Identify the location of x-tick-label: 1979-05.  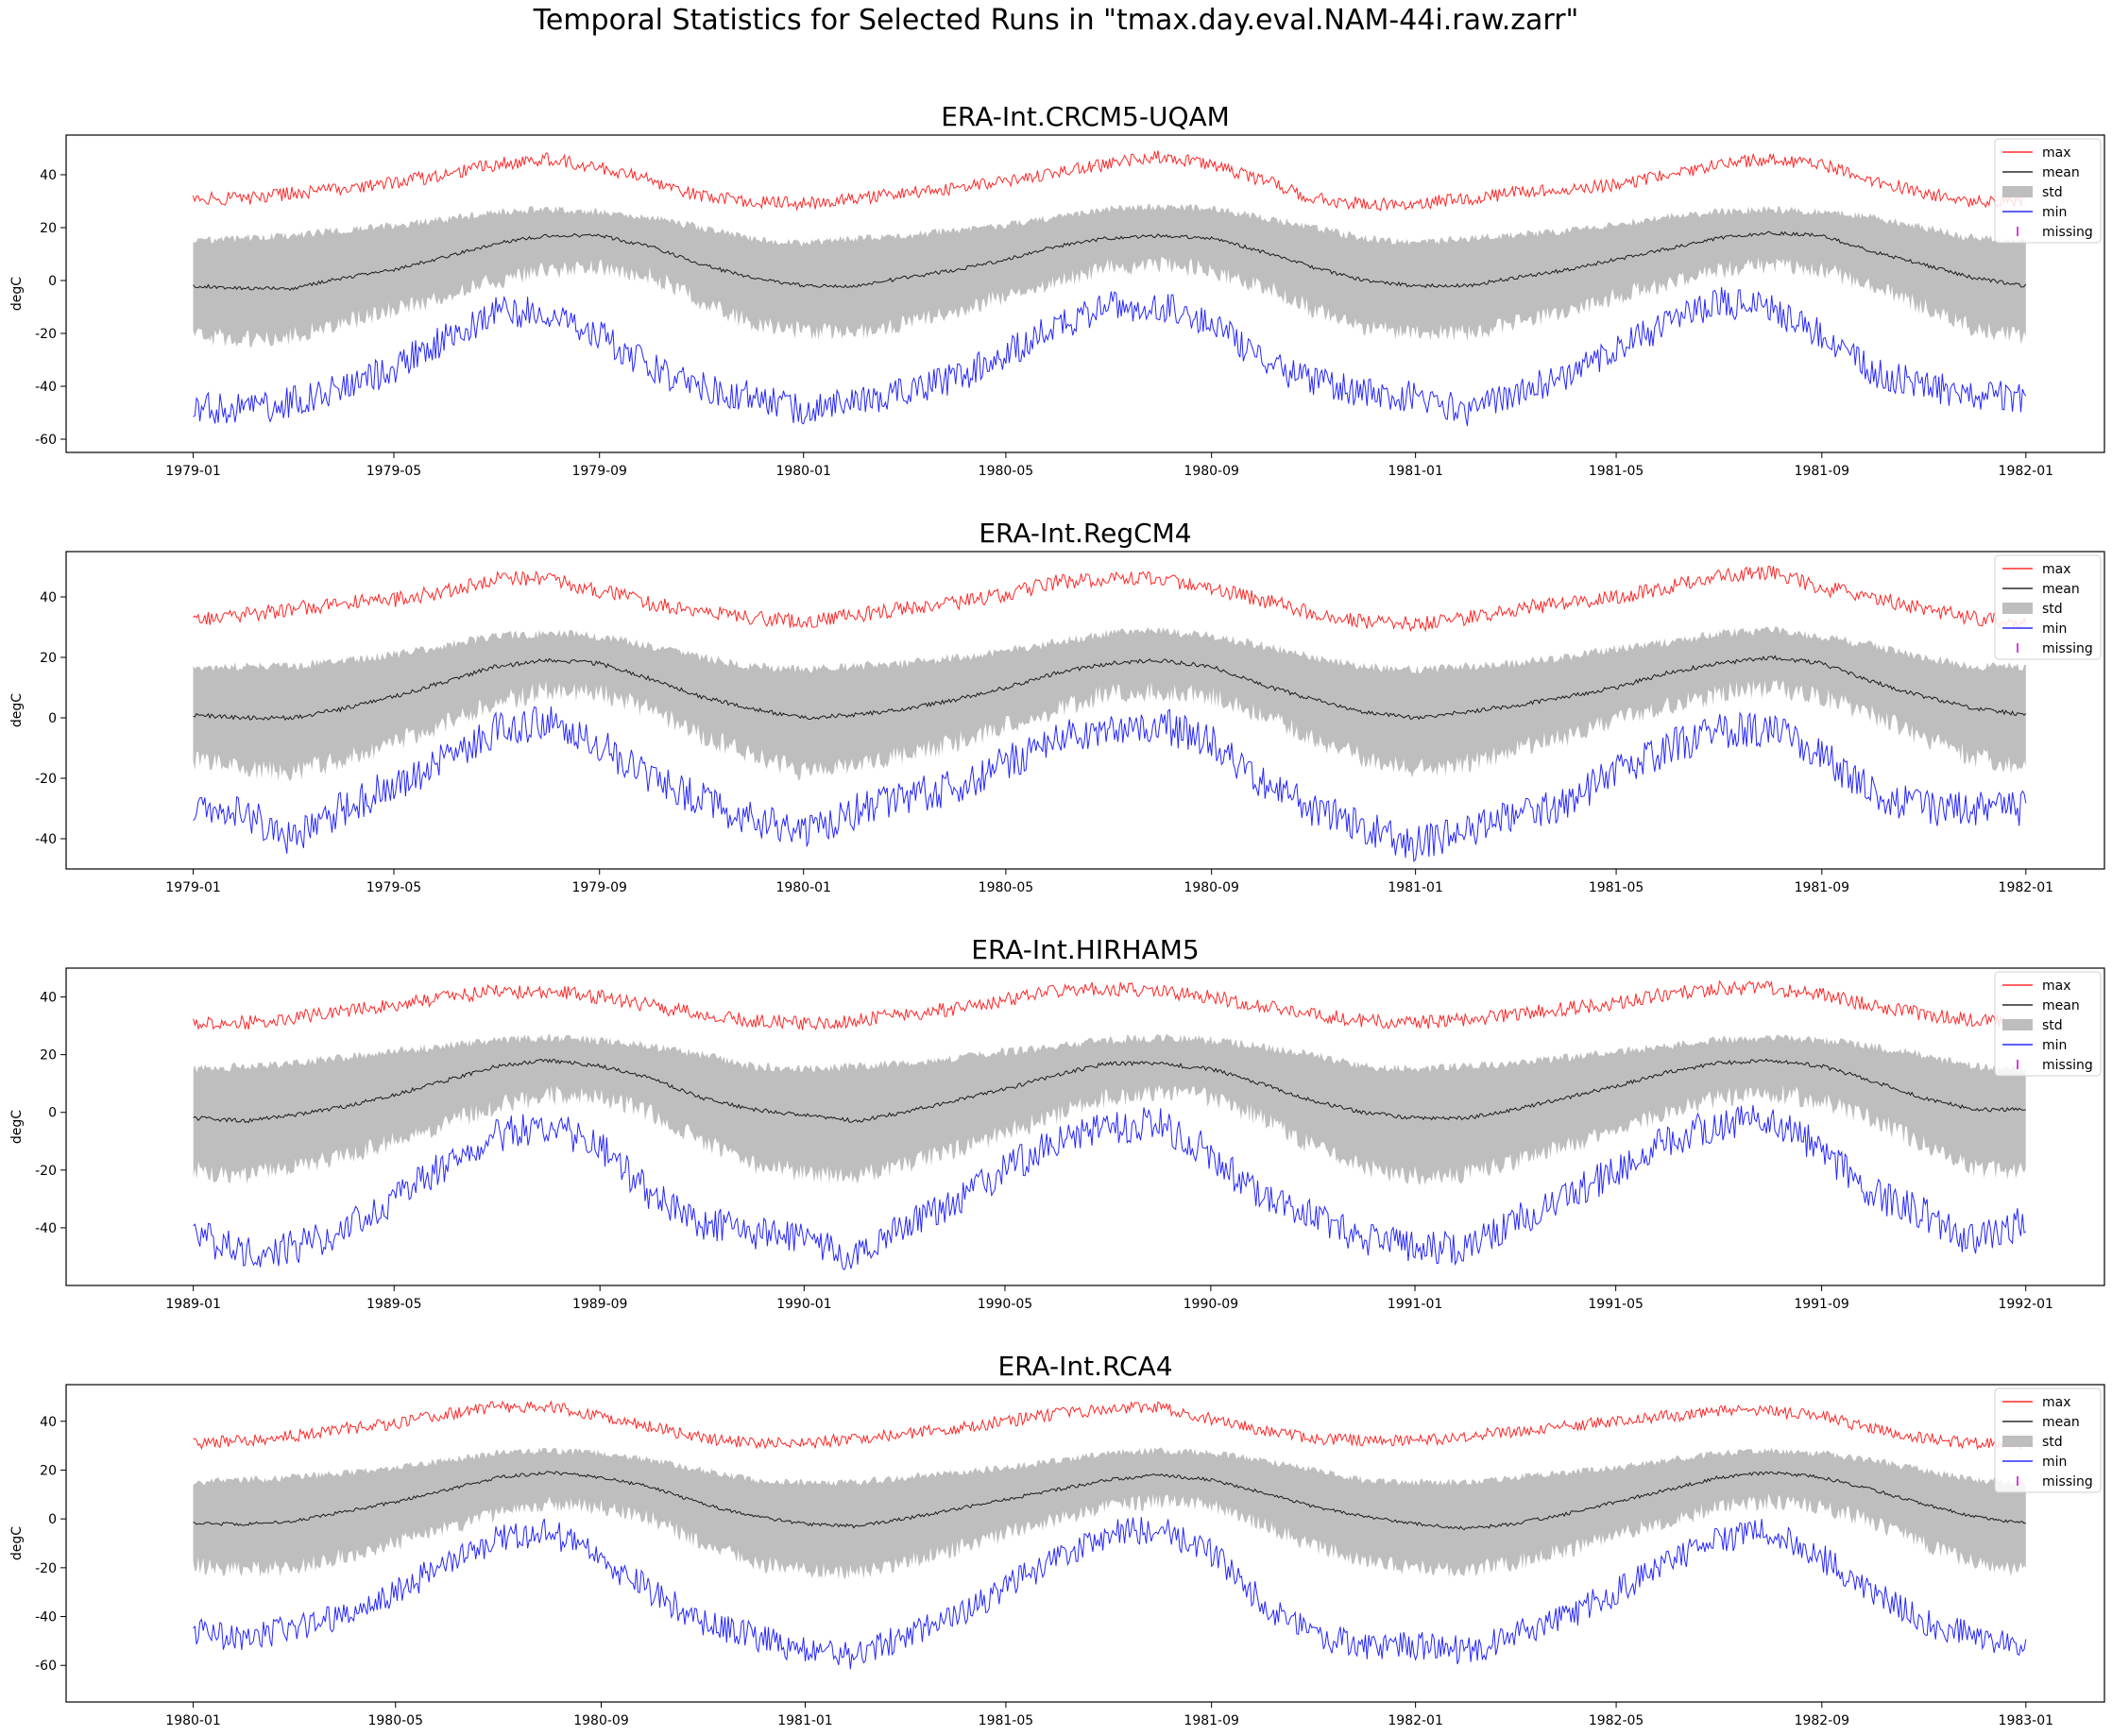
(394, 471).